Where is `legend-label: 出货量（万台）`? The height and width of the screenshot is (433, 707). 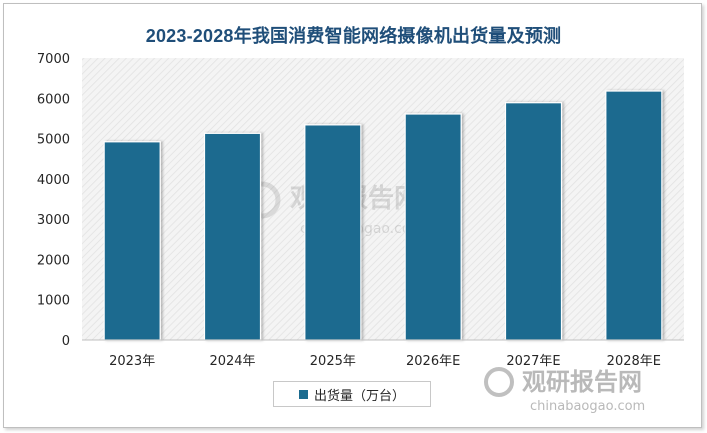
legend-label: 出货量（万台） is located at coordinates (359, 396).